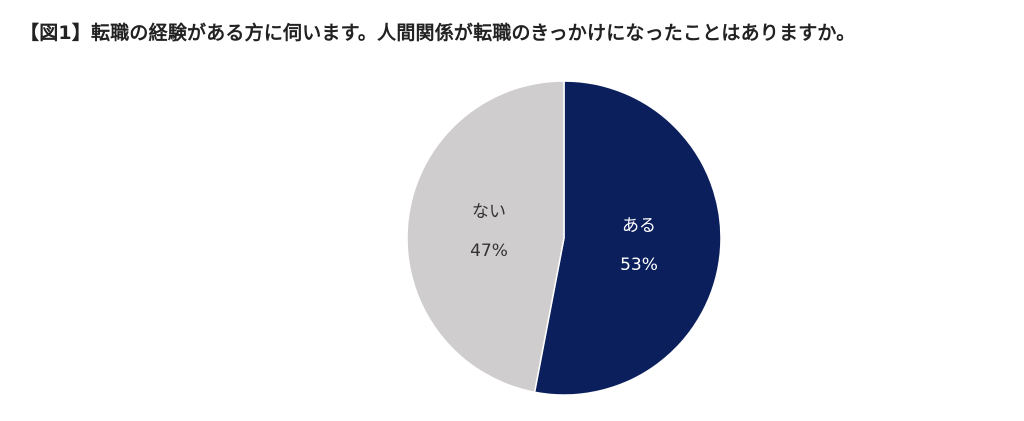 The image size is (1024, 421). Describe the element at coordinates (489, 251) in the screenshot. I see `slice-value-label-2: 47%` at that location.